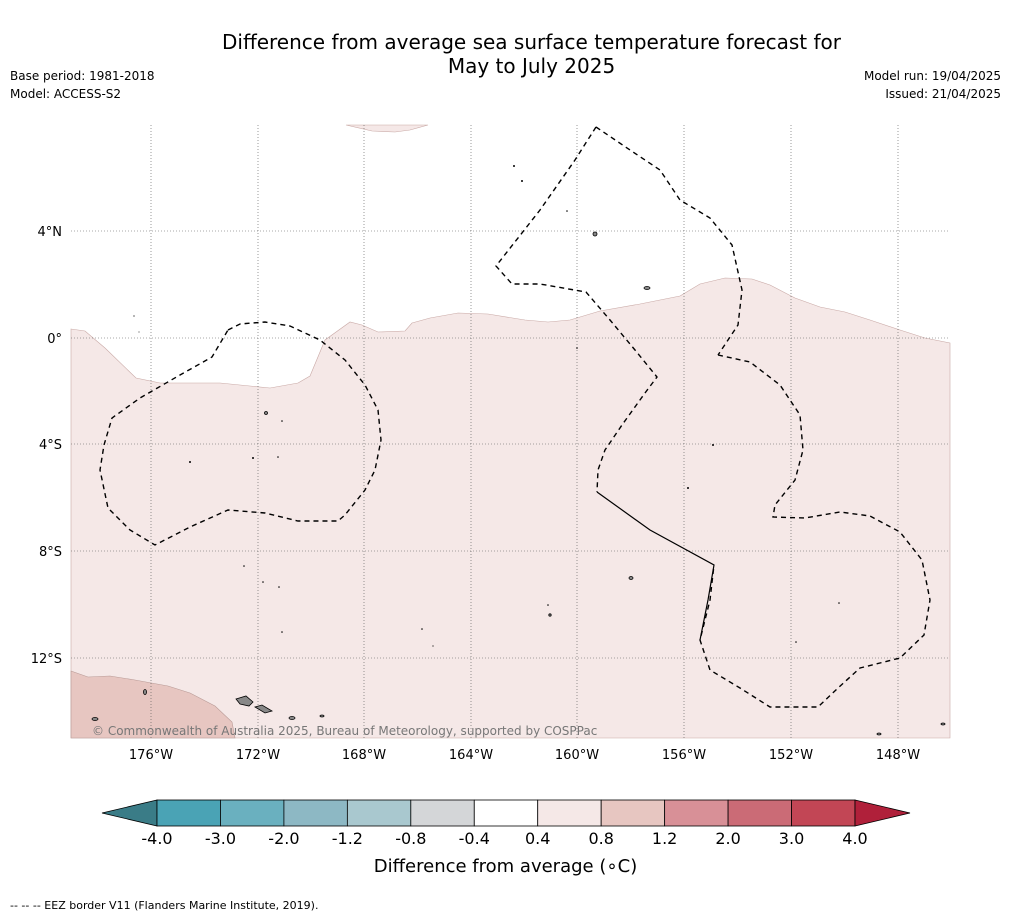 Image resolution: width=1011 pixels, height=919 pixels. Describe the element at coordinates (322, 716) in the screenshot. I see `island-manua` at that location.